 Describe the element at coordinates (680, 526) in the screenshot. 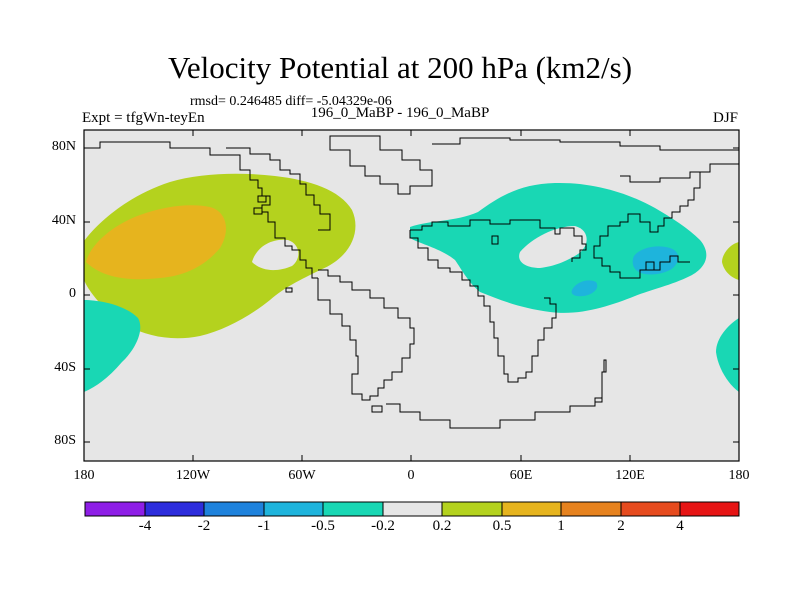

I see `colorbar-label: 4` at that location.